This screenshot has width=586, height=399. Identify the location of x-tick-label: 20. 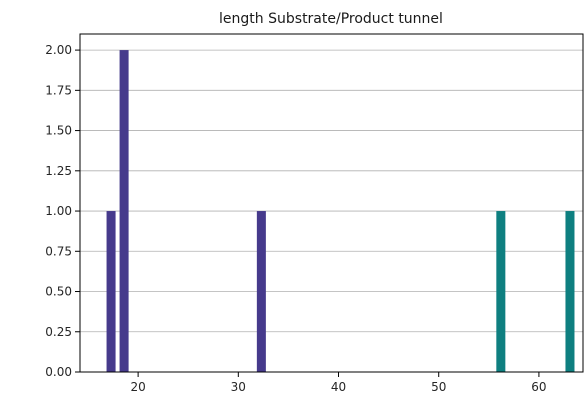
(137, 387).